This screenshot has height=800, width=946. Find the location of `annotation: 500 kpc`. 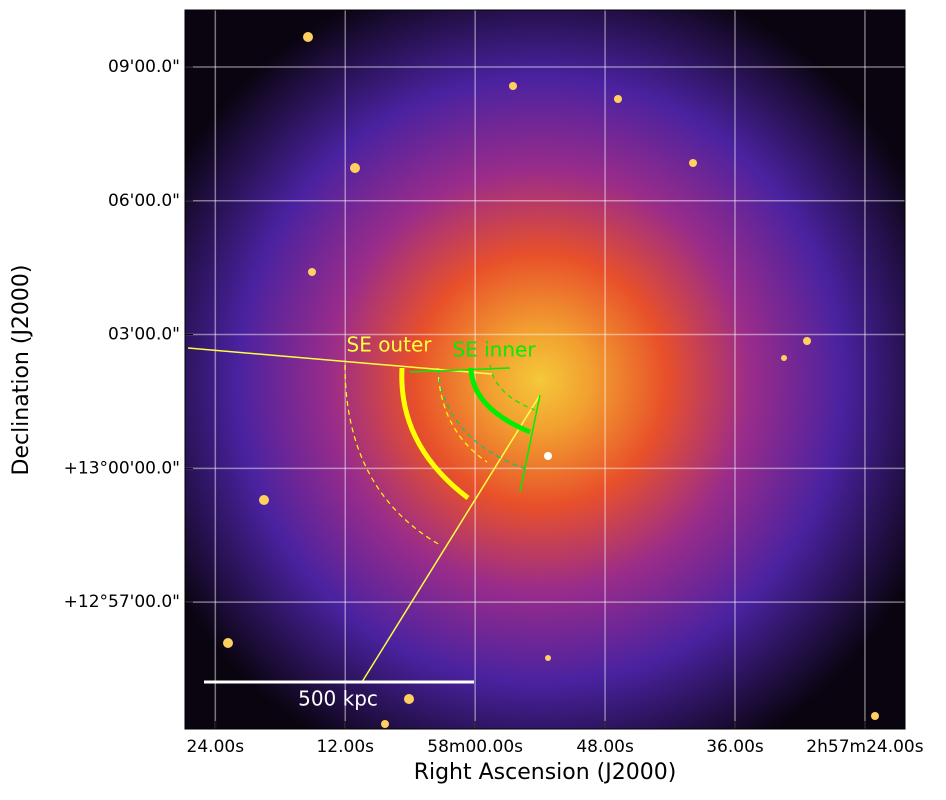

annotation: 500 kpc is located at coordinates (338, 699).